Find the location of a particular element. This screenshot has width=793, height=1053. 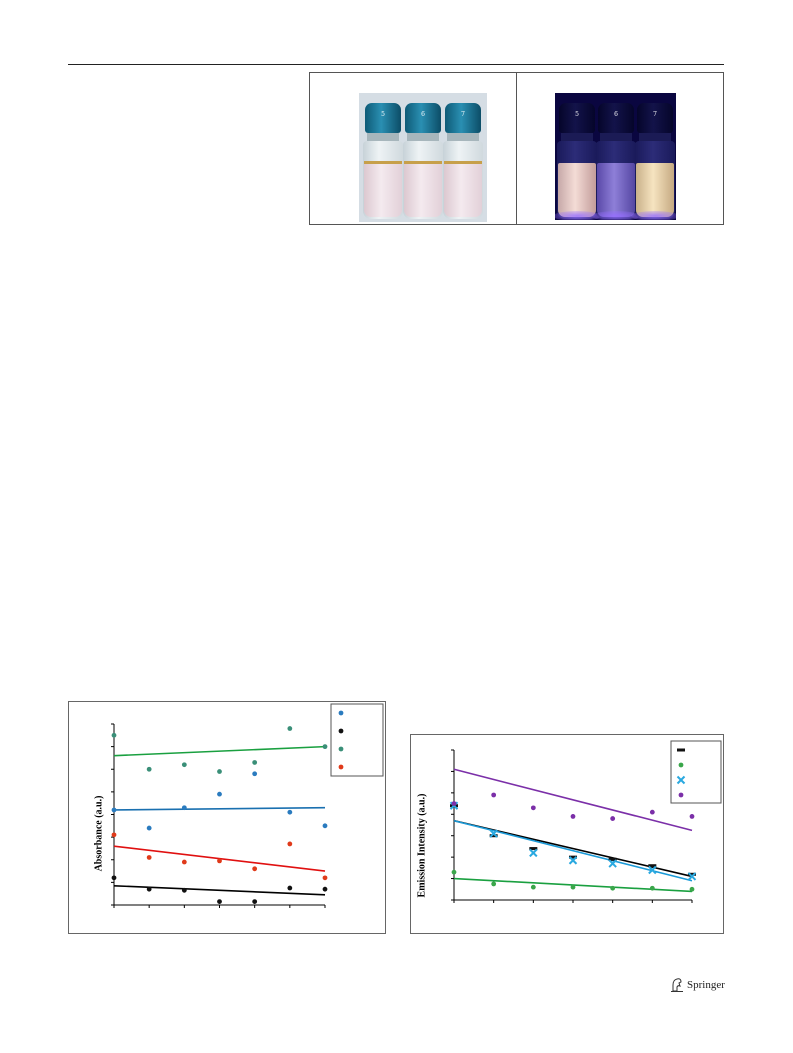

absorbance-plot is located at coordinates (247, 805).